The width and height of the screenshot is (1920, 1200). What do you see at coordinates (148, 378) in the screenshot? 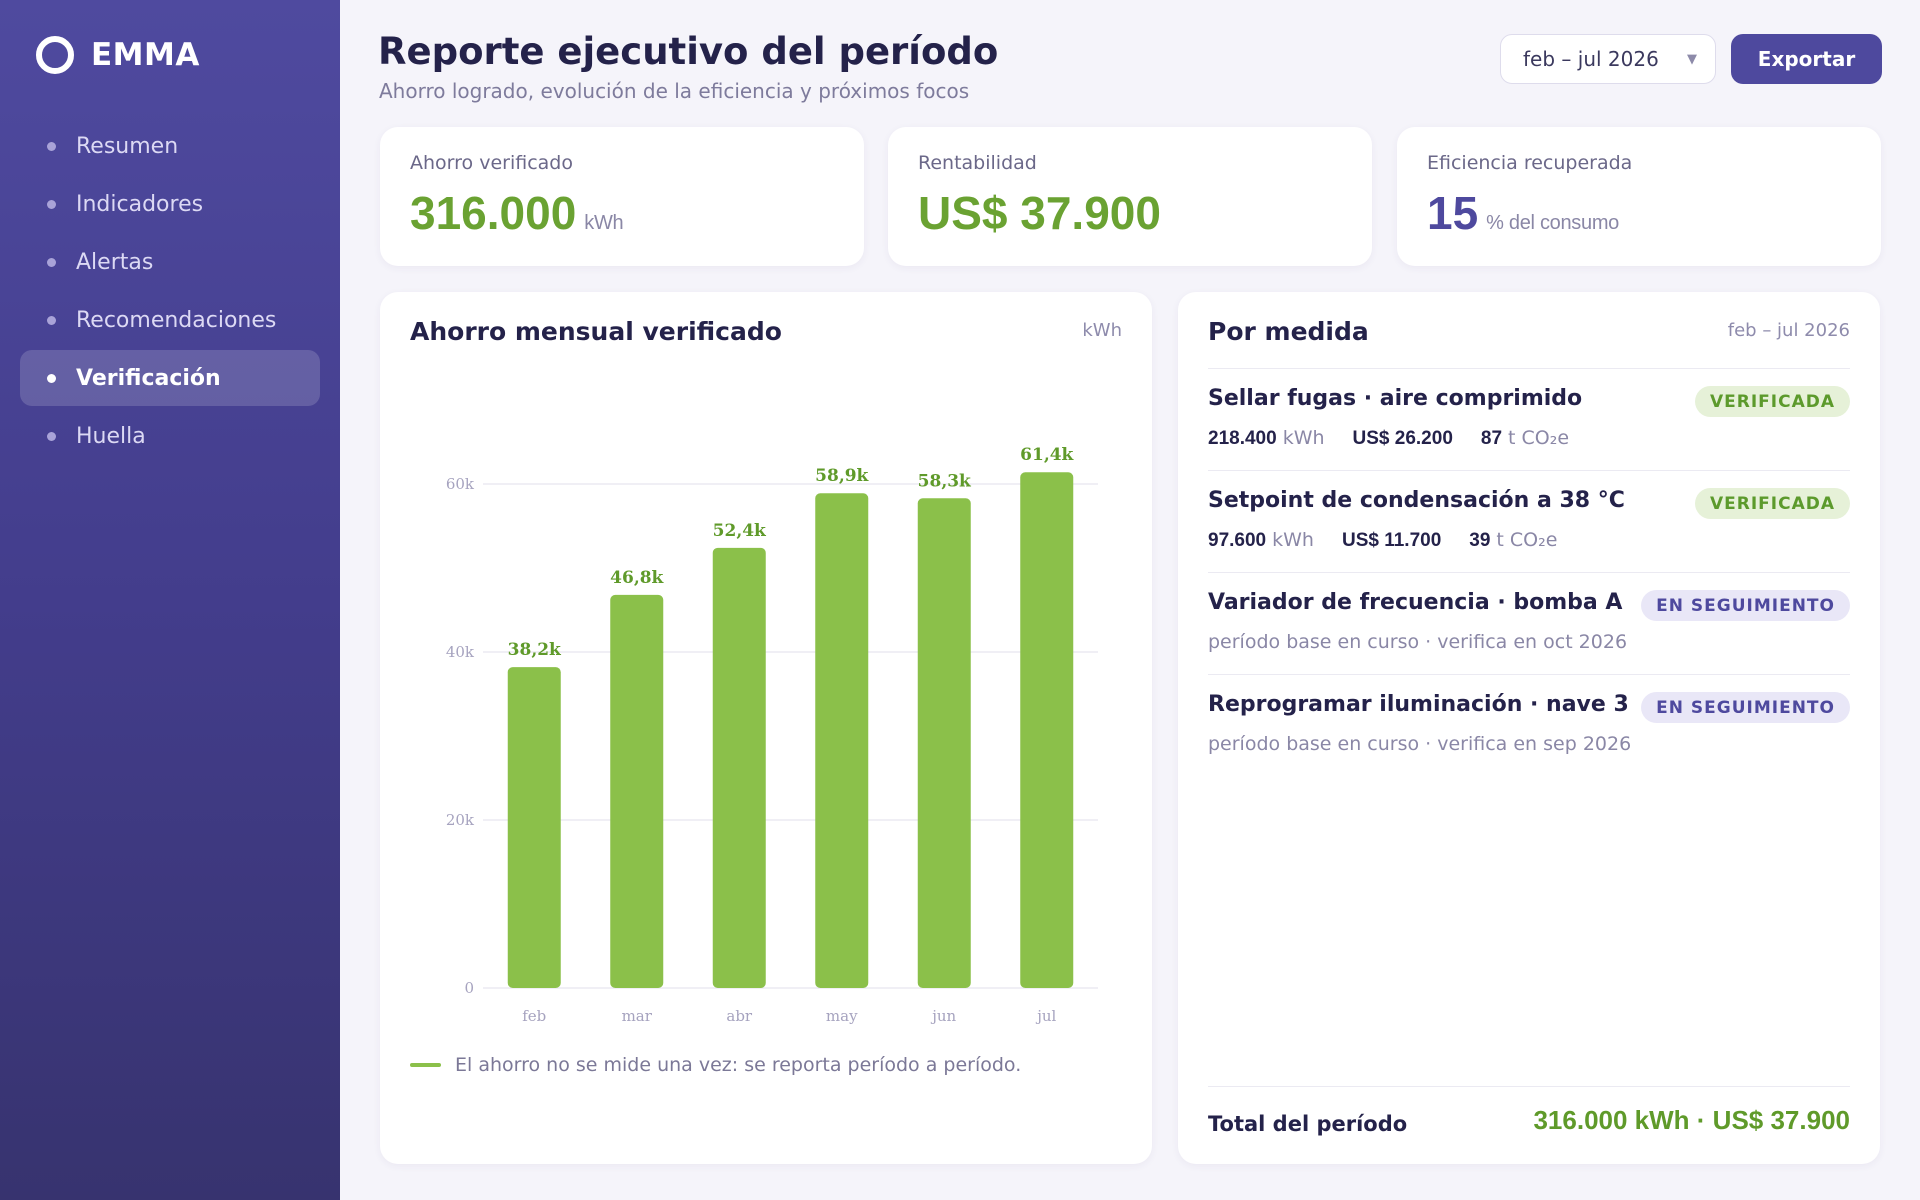
I see `sidebar-item-label: Verificación` at bounding box center [148, 378].